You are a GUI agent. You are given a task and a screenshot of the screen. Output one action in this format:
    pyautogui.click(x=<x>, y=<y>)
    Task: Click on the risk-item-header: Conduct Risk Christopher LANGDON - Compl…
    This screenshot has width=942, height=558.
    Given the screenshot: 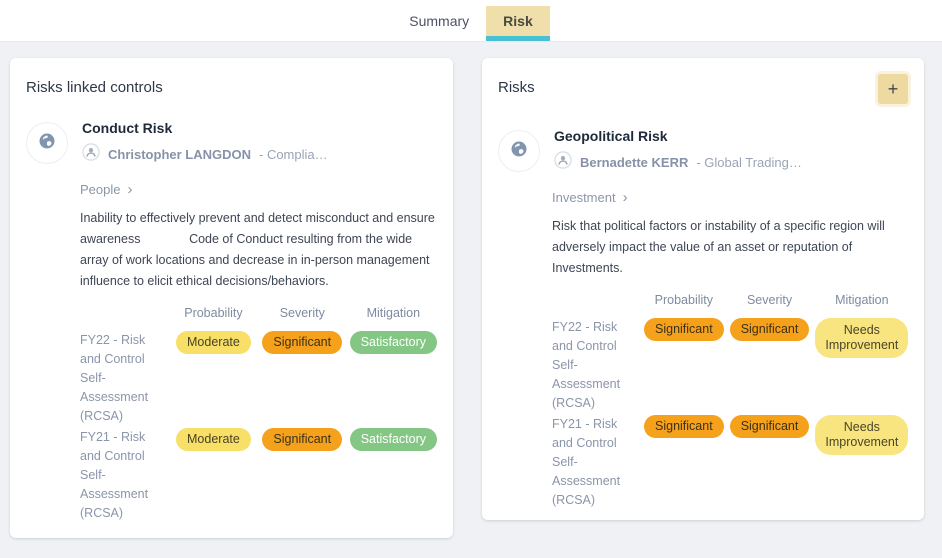 What is the action you would take?
    pyautogui.click(x=231, y=143)
    